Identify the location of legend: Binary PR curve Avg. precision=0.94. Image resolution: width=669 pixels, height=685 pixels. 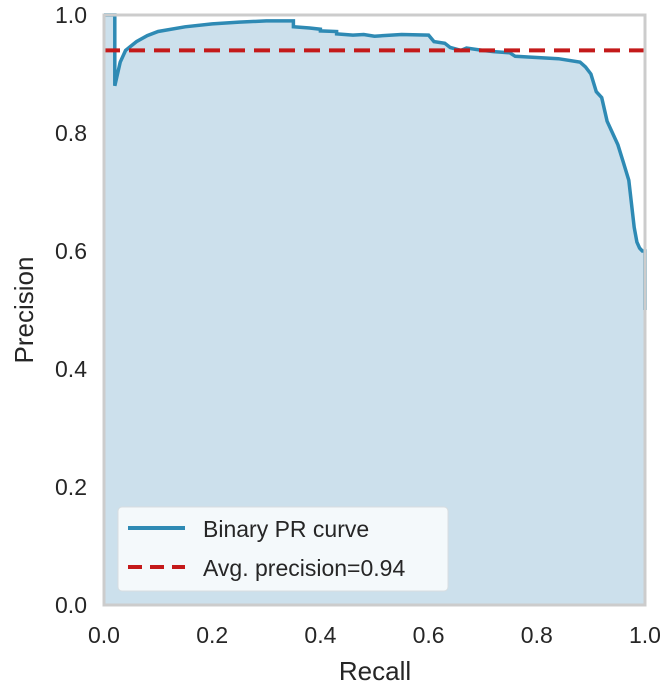
(283, 549).